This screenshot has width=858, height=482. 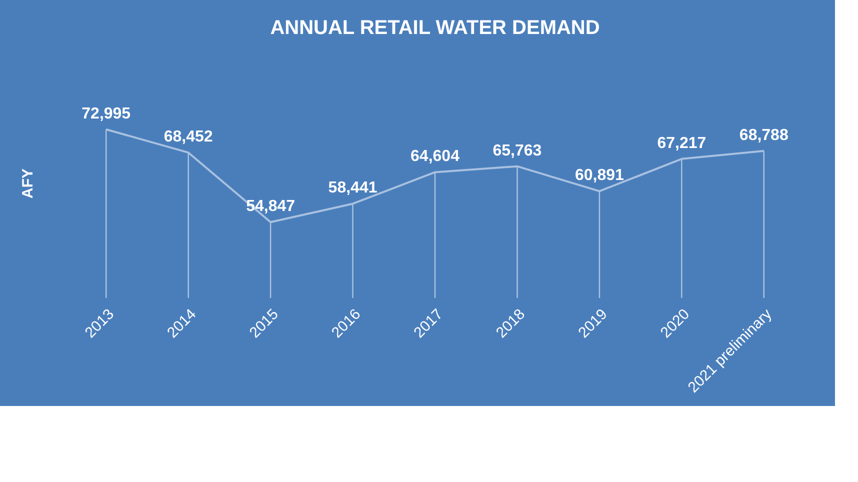 What do you see at coordinates (763, 135) in the screenshot?
I see `data-label: 68,788` at bounding box center [763, 135].